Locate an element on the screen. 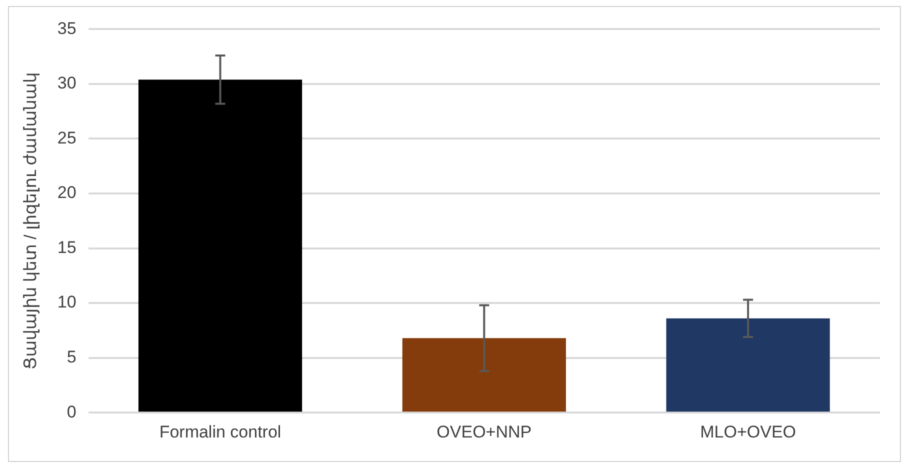 This screenshot has height=468, width=909. y-tick-label: 10 is located at coordinates (66, 302).